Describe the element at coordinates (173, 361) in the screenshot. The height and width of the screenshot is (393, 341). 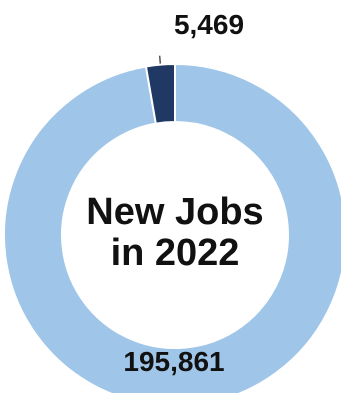
I see `slice-data-label-large: 195,861` at that location.